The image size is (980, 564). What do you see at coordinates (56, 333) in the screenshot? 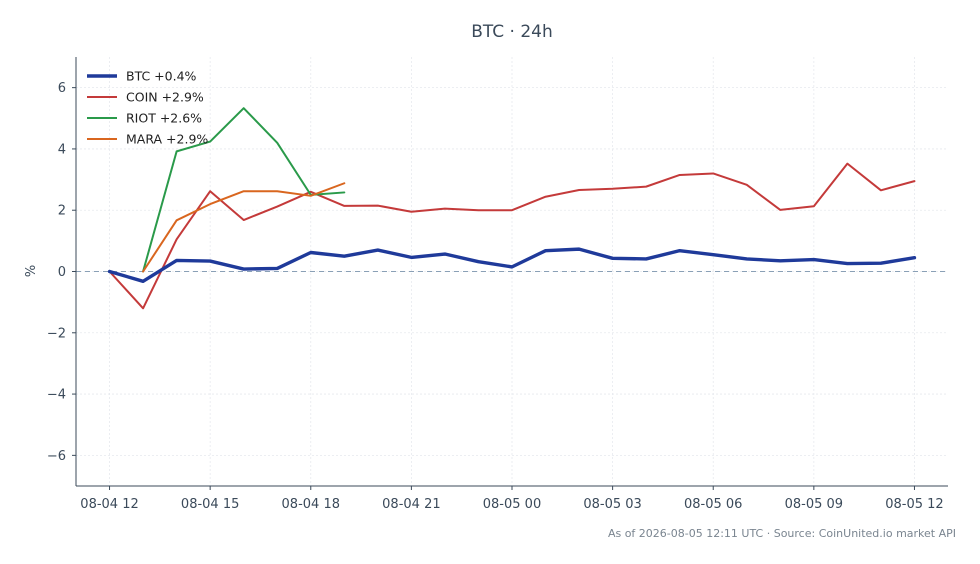
I see `y-tick-label: −2` at bounding box center [56, 333].